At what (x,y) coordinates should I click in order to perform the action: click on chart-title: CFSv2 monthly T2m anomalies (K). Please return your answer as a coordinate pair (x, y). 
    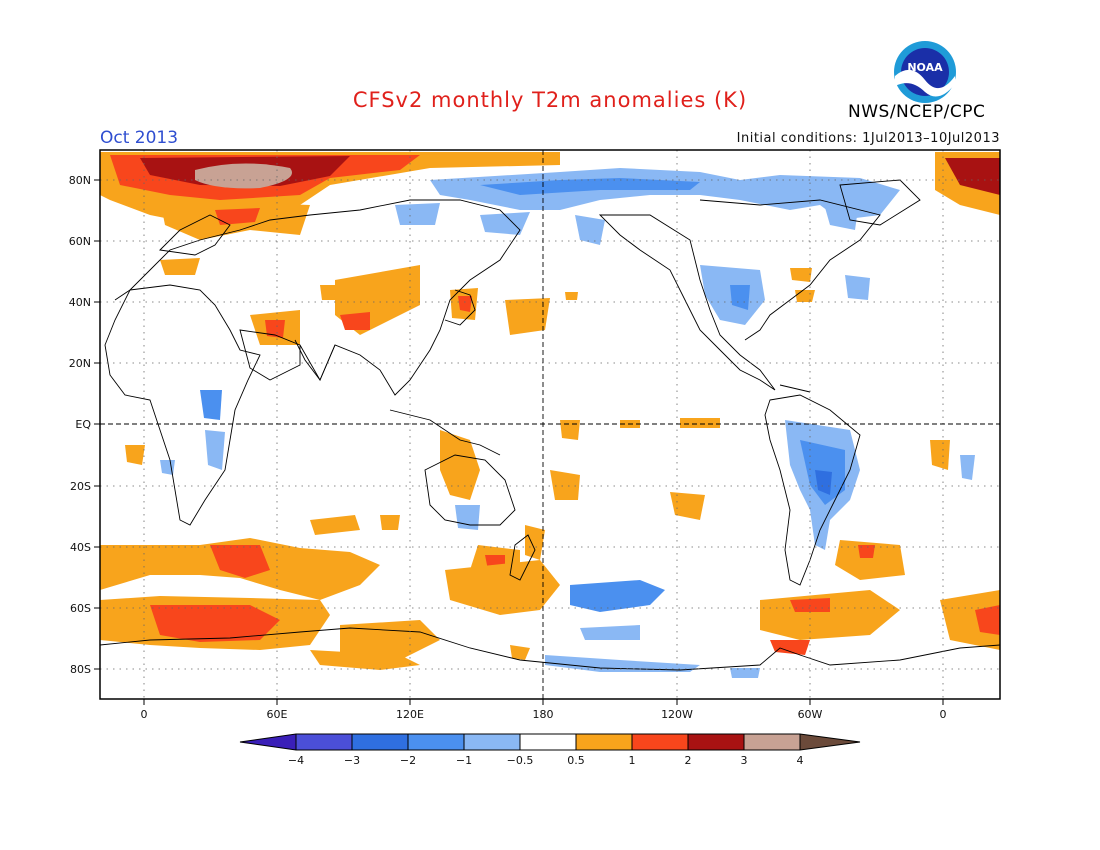
    Looking at the image, I should click on (550, 100).